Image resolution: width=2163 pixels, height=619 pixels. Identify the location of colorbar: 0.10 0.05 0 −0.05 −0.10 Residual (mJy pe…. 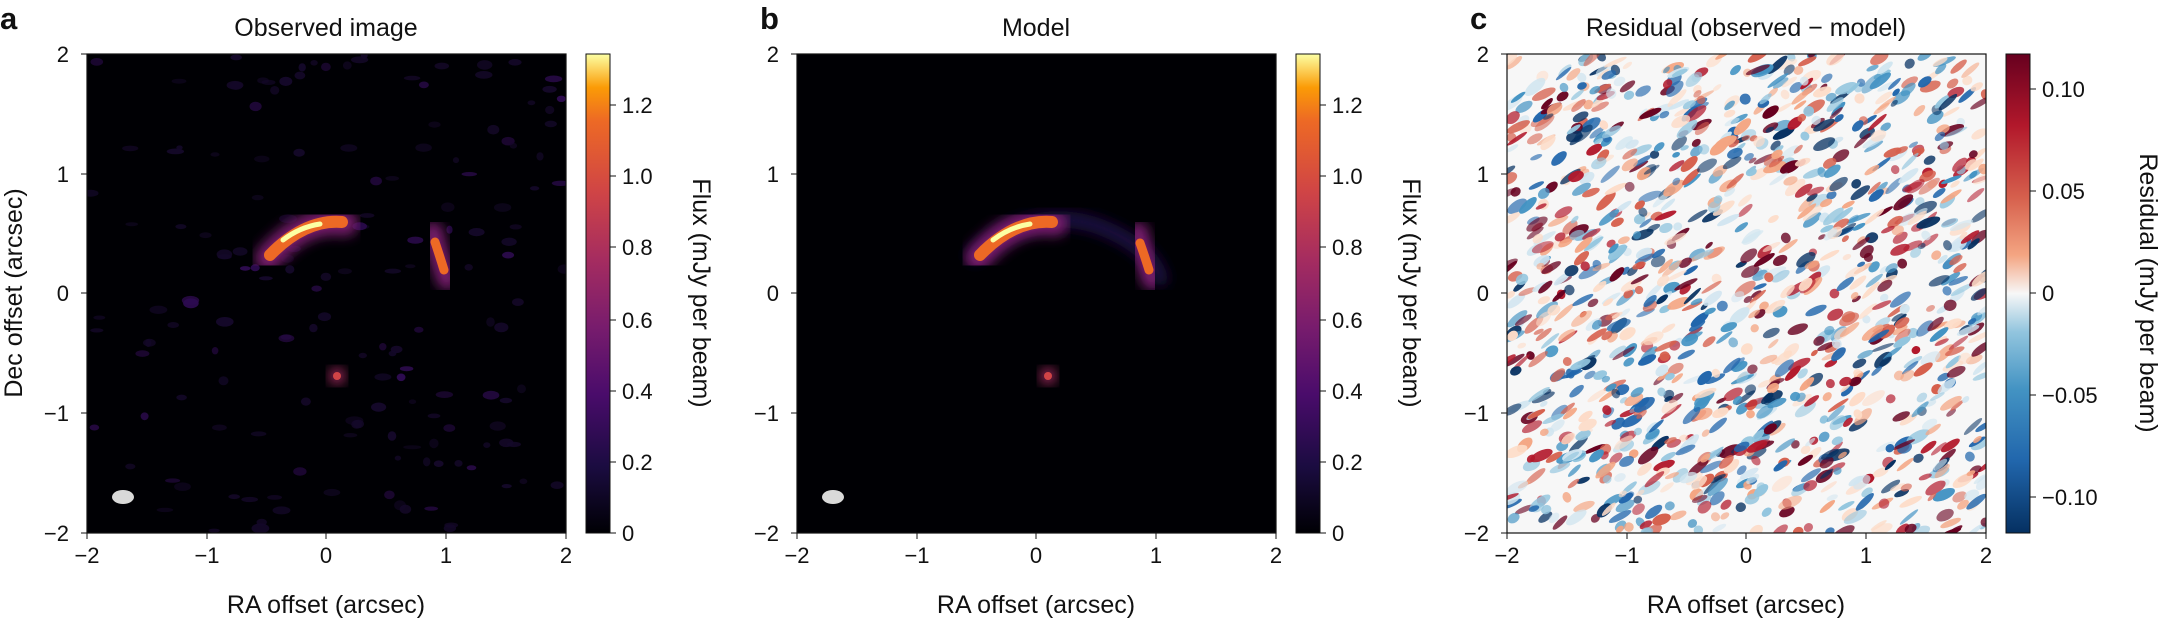
(2083, 293).